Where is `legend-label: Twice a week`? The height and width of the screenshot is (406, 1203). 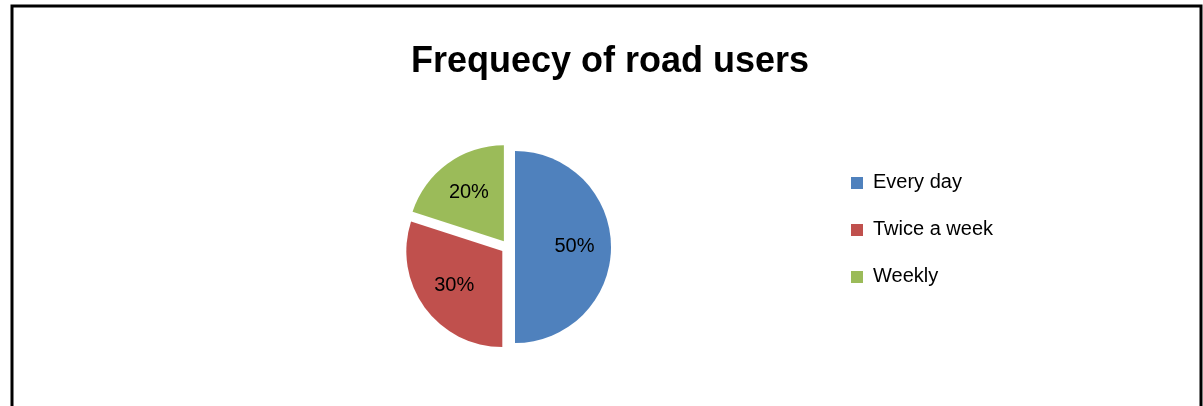
legend-label: Twice a week is located at coordinates (934, 228).